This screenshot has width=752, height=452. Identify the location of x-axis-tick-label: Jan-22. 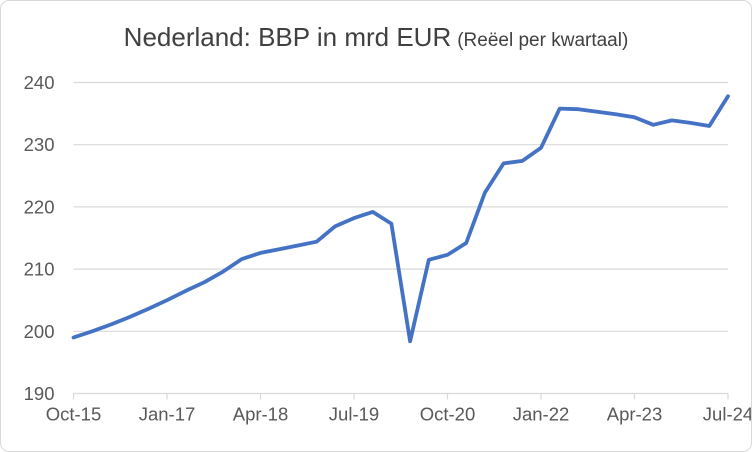
(541, 414).